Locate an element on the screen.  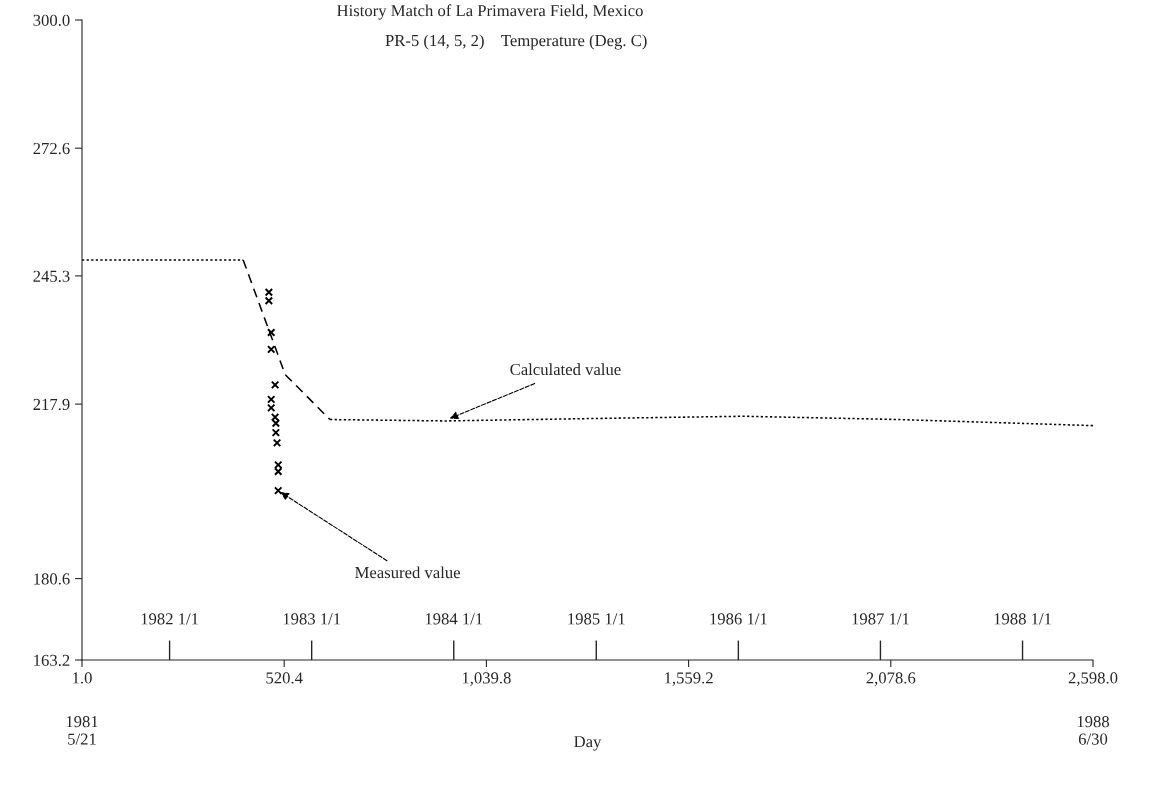
chart-title: History Match of La Primavera Field, Mexico is located at coordinates (490, 12).